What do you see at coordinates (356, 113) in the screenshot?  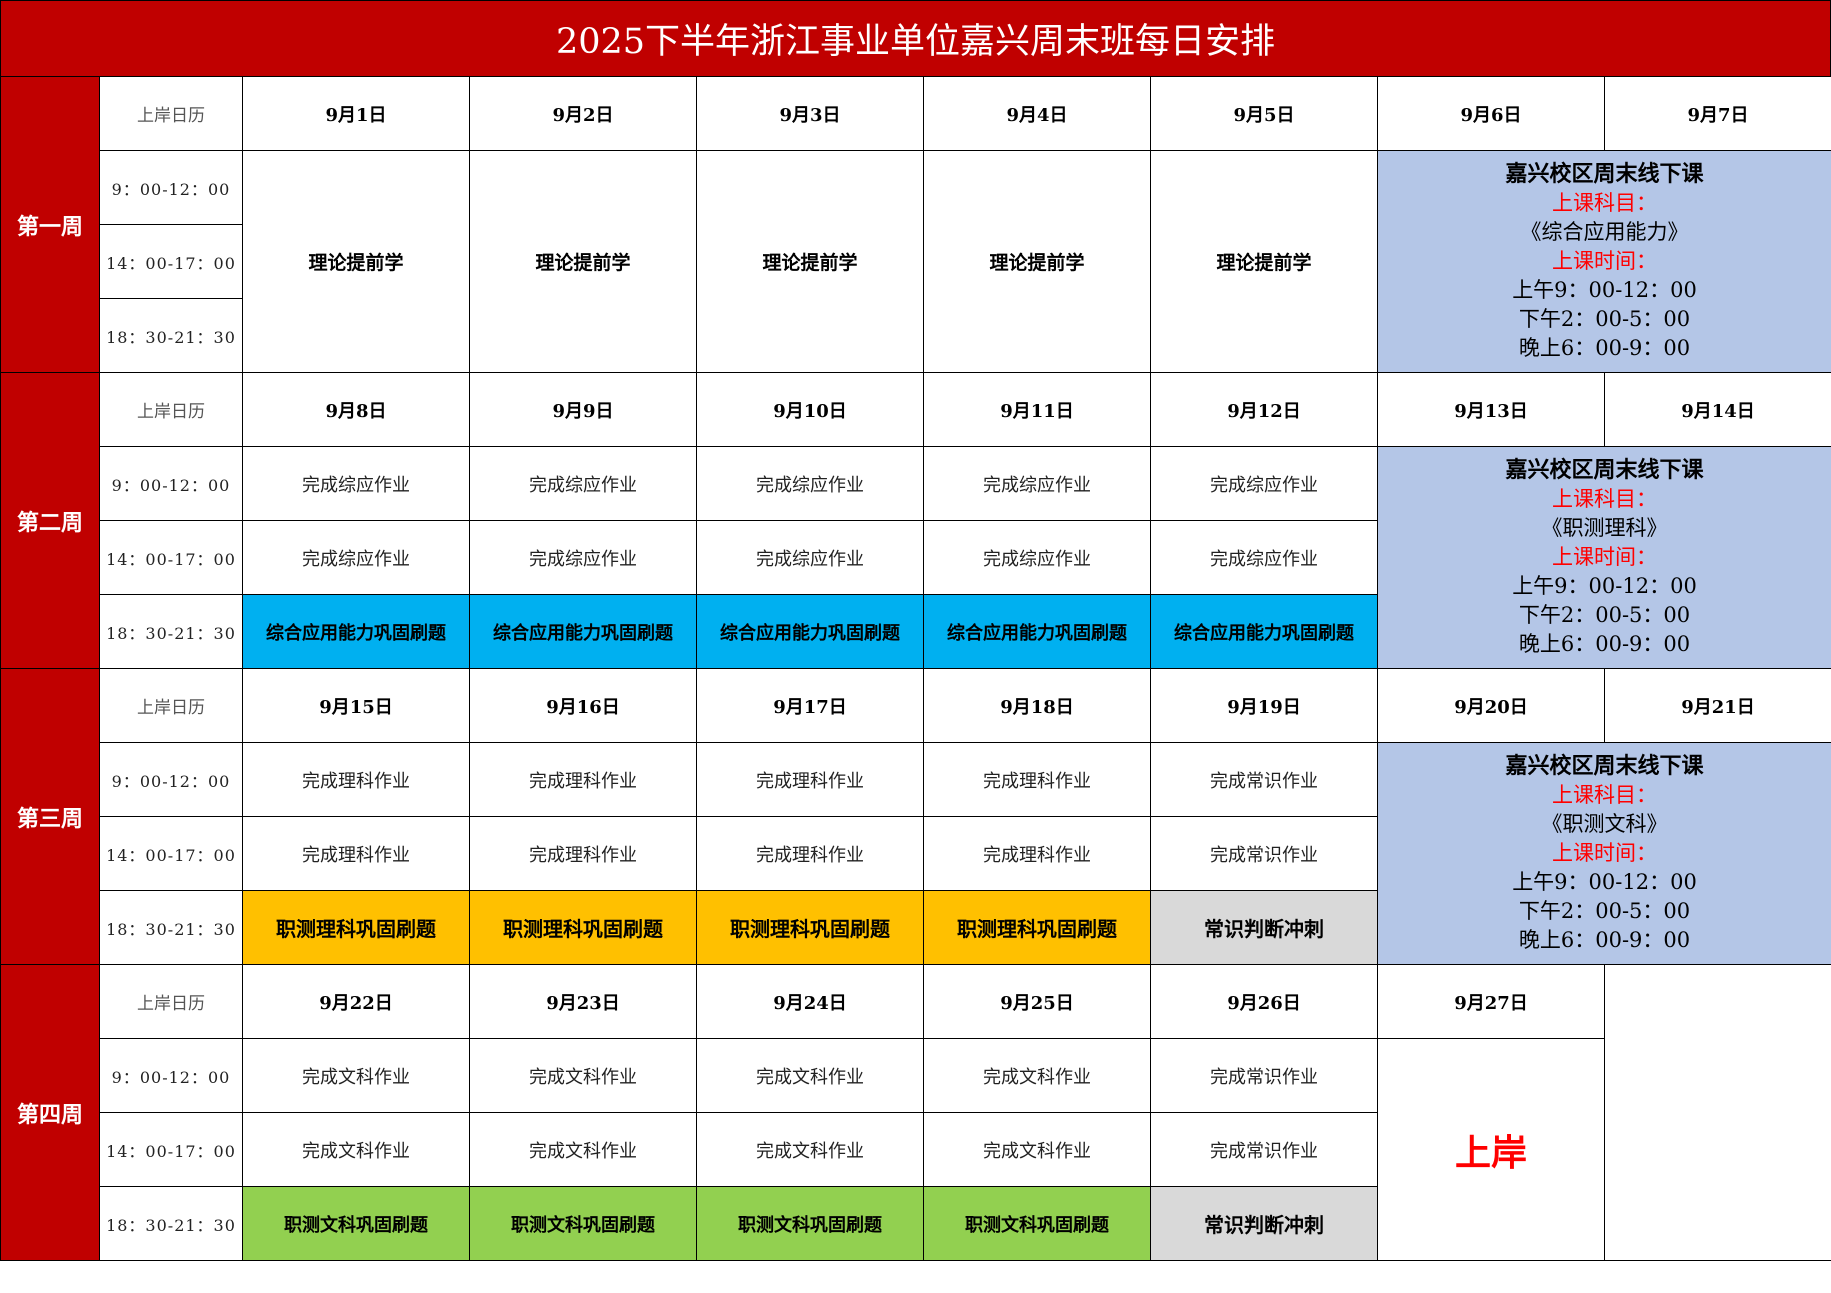 I see `date-cell: 9月1日` at bounding box center [356, 113].